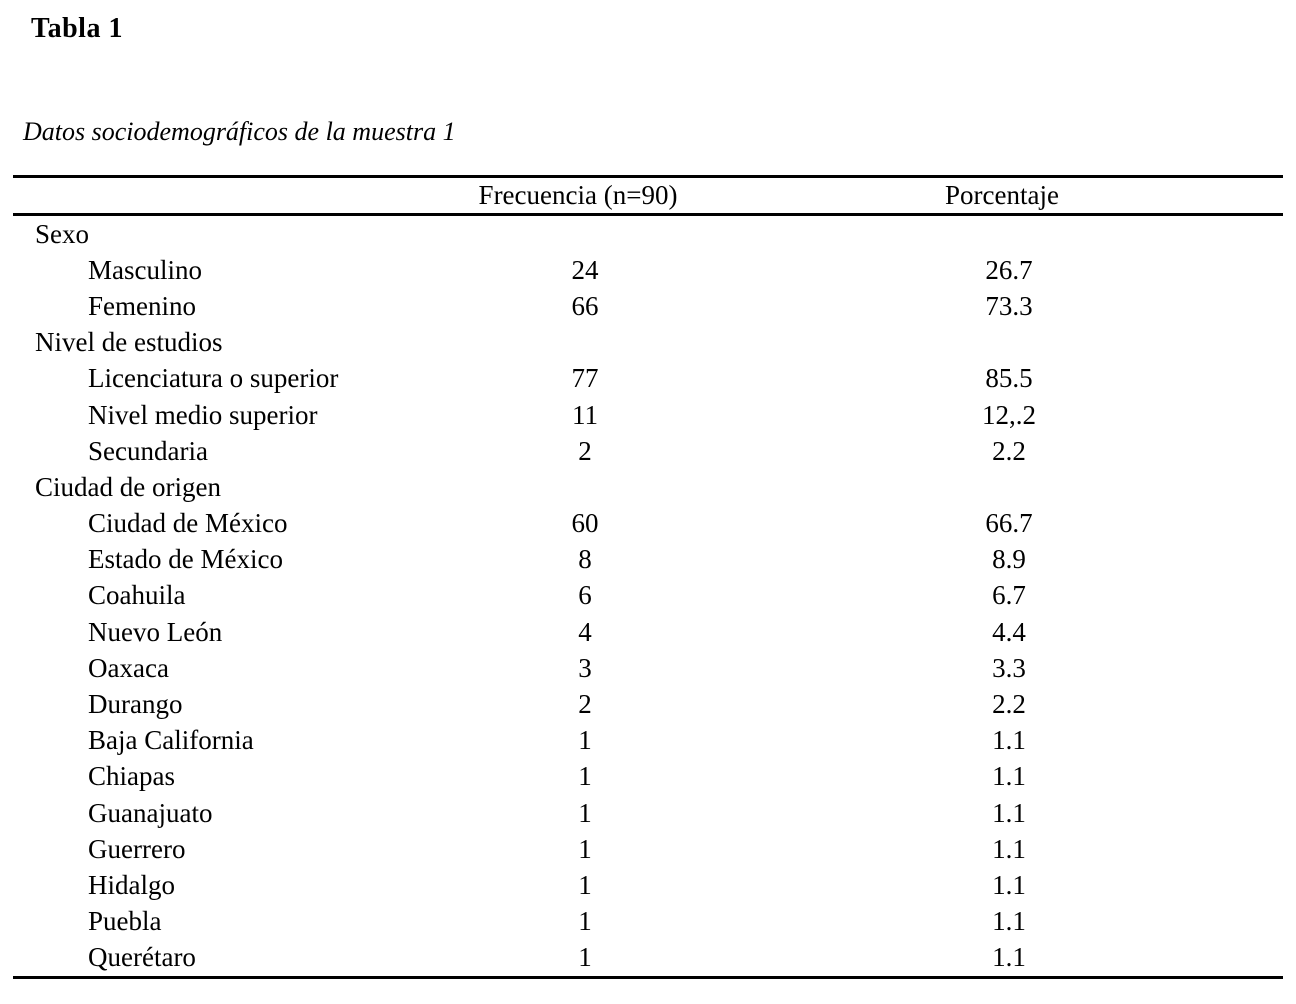 Image resolution: width=1296 pixels, height=1004 pixels. What do you see at coordinates (171, 740) in the screenshot?
I see `row-label: Baja California` at bounding box center [171, 740].